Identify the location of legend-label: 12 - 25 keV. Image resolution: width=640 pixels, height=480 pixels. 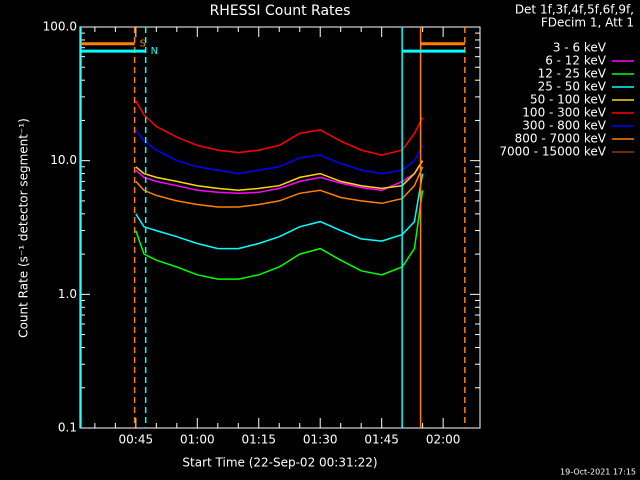
(572, 74).